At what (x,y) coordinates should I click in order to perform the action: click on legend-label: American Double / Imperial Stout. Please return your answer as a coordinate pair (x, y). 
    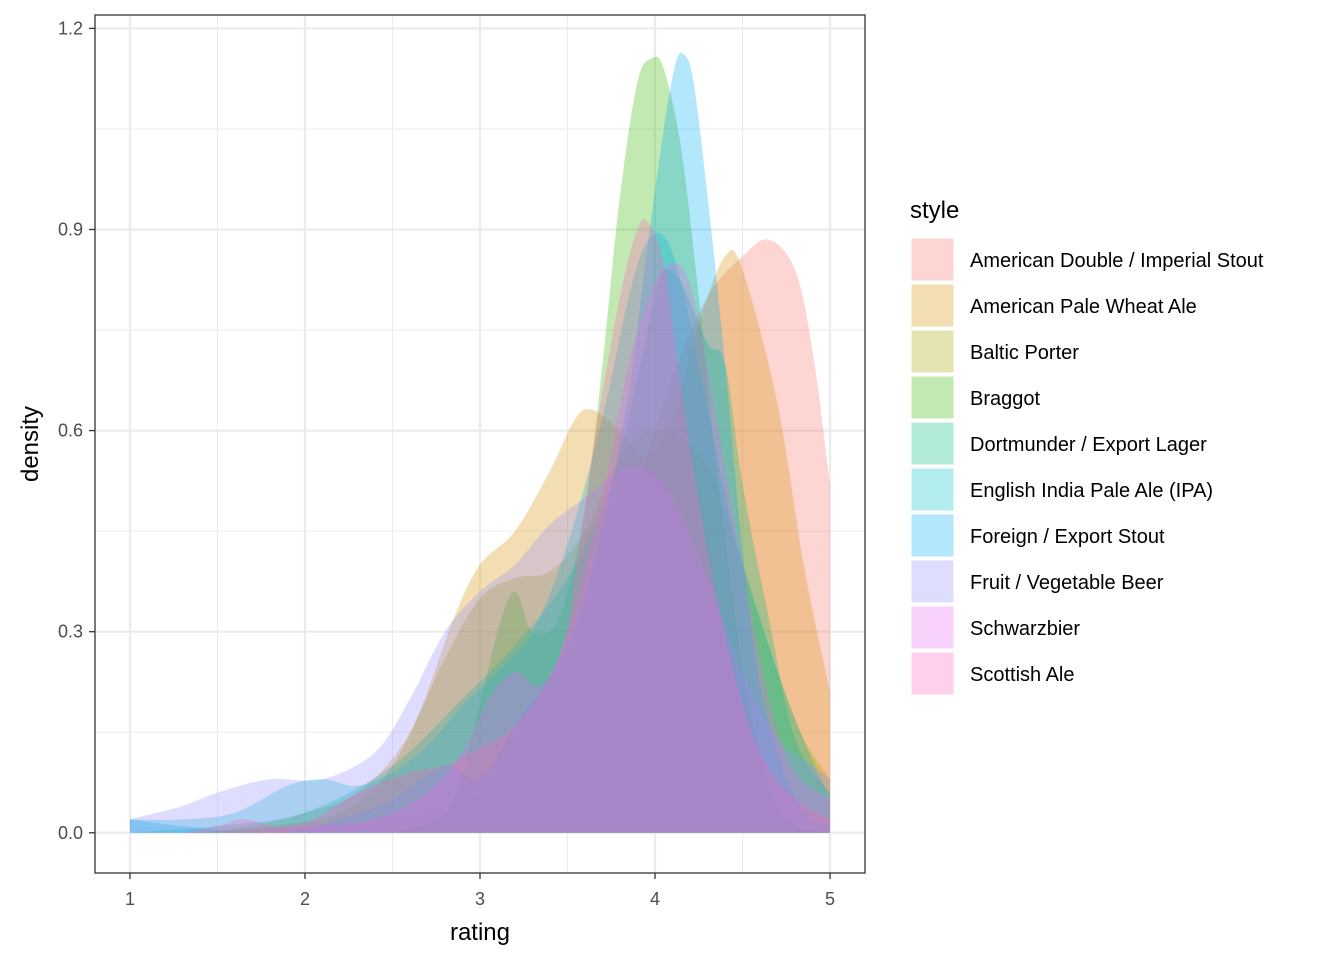
    Looking at the image, I should click on (1117, 261).